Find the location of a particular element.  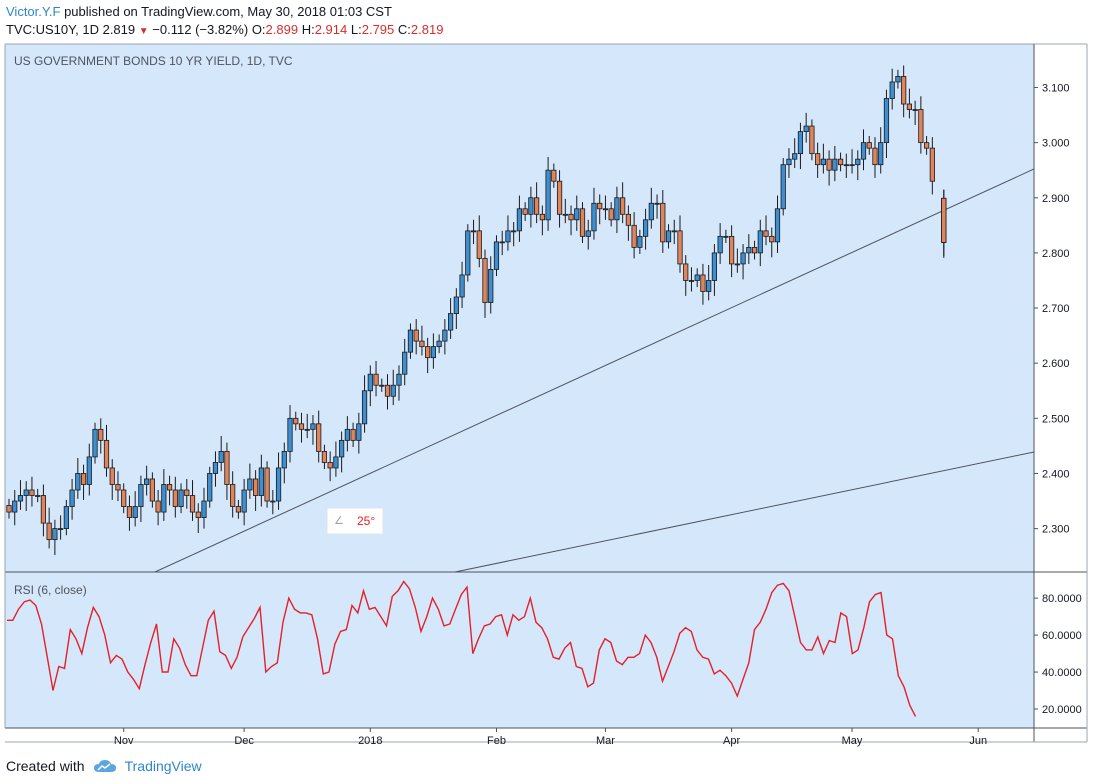

high-value: 2.914 is located at coordinates (331, 29).